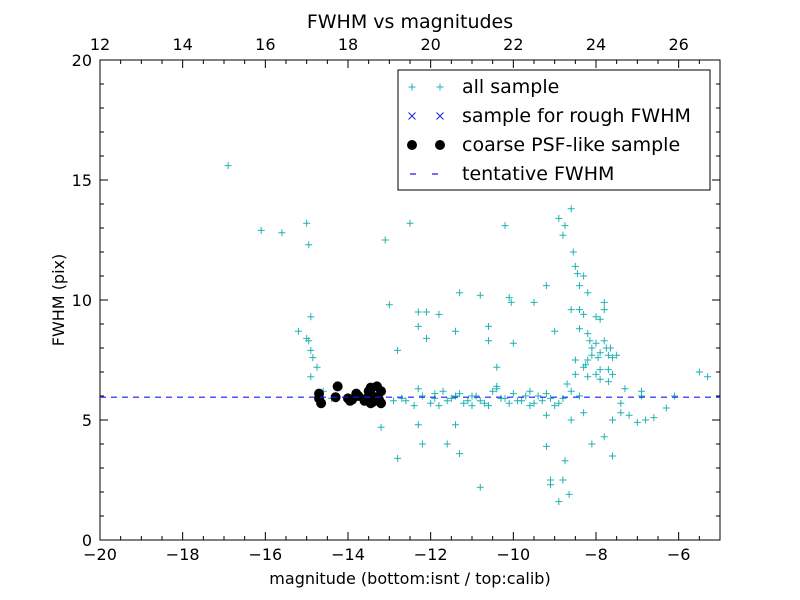  What do you see at coordinates (678, 44) in the screenshot?
I see `top-tick-label: 26` at bounding box center [678, 44].